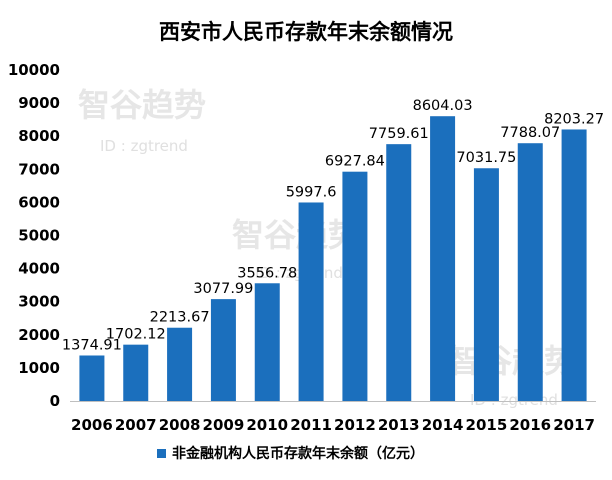 The height and width of the screenshot is (480, 612). What do you see at coordinates (34, 70) in the screenshot?
I see `y-tick-label: 10000` at bounding box center [34, 70].